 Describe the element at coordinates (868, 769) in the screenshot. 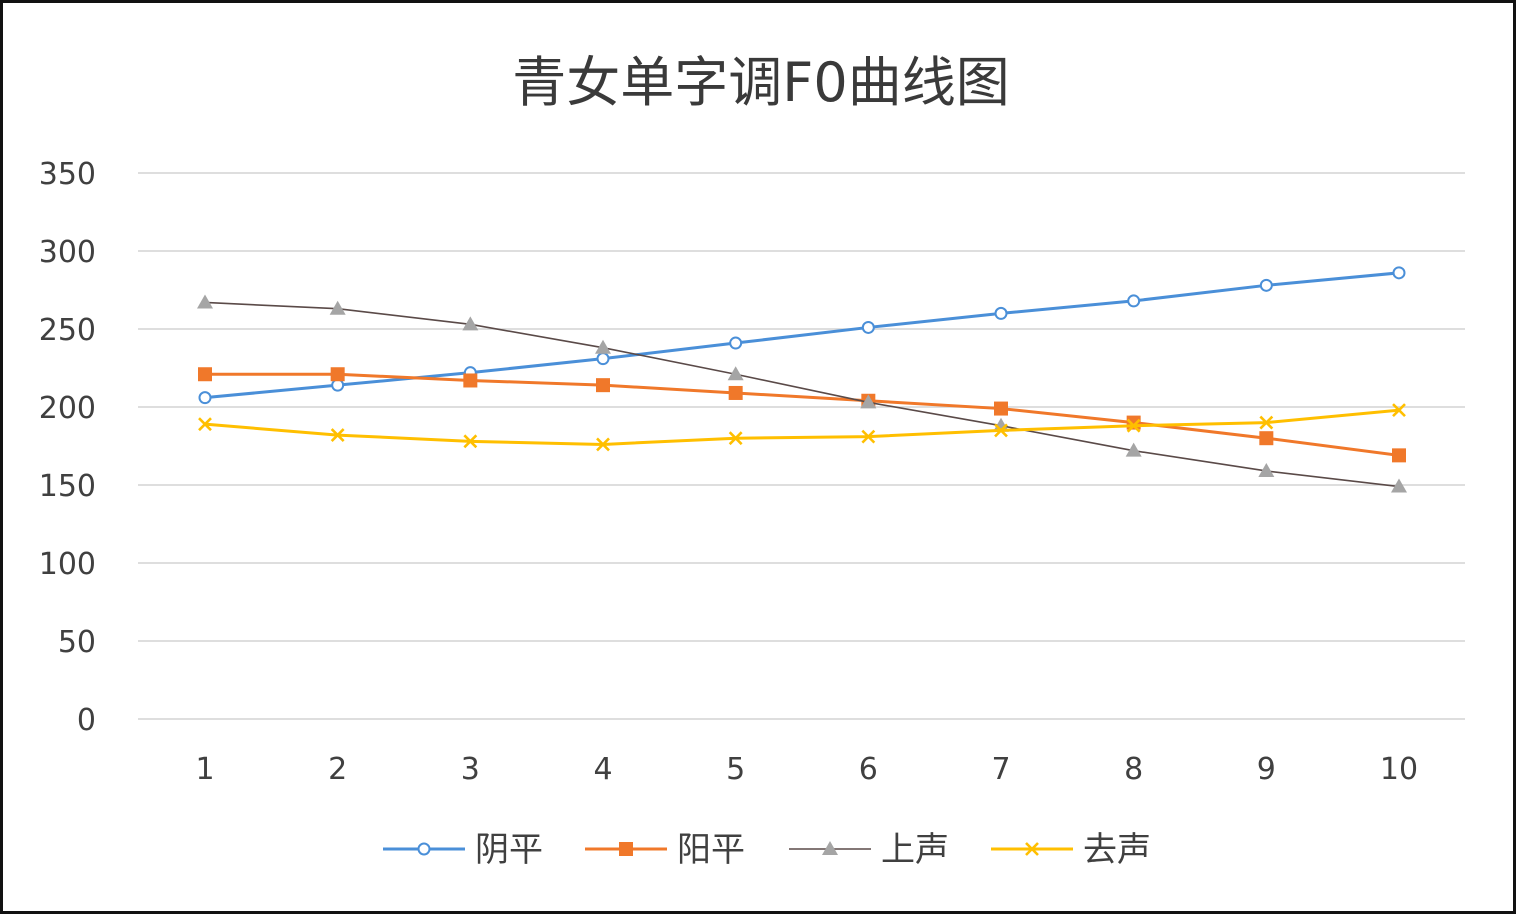

I see `x-tick-label: 6` at that location.